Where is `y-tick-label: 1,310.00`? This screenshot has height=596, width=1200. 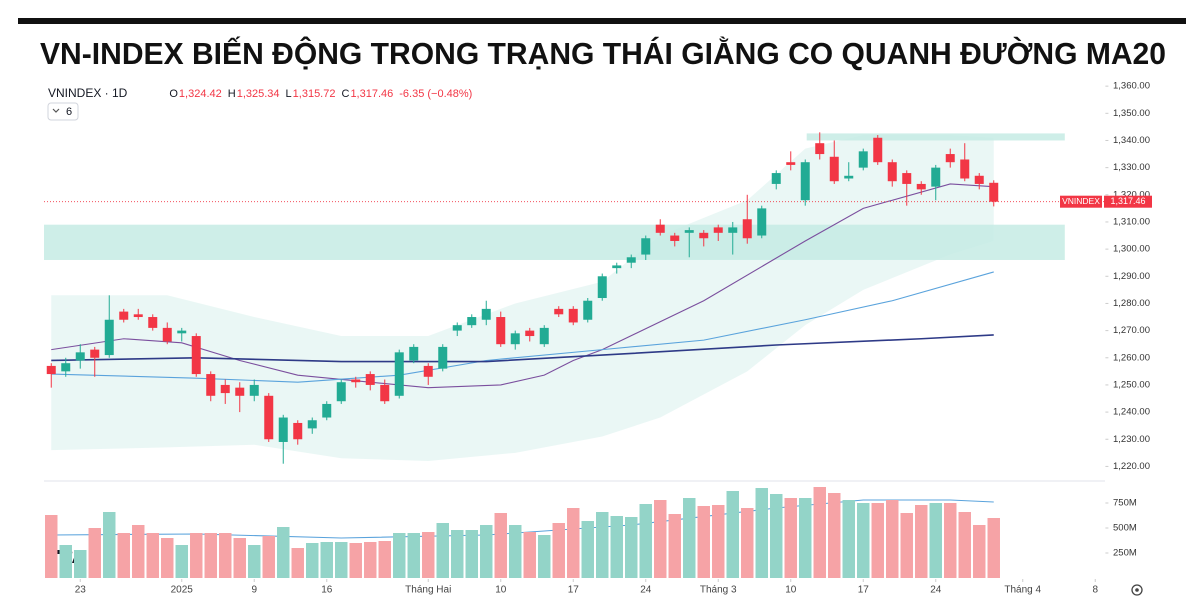 y-tick-label: 1,310.00 is located at coordinates (1131, 221).